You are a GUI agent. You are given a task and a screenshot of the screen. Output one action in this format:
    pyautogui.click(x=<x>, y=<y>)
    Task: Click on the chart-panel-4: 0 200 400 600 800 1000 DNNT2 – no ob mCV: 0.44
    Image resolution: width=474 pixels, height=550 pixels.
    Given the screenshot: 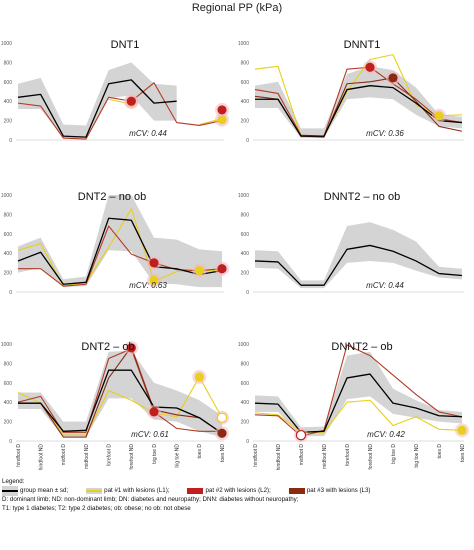 What is the action you would take?
    pyautogui.click(x=351, y=243)
    